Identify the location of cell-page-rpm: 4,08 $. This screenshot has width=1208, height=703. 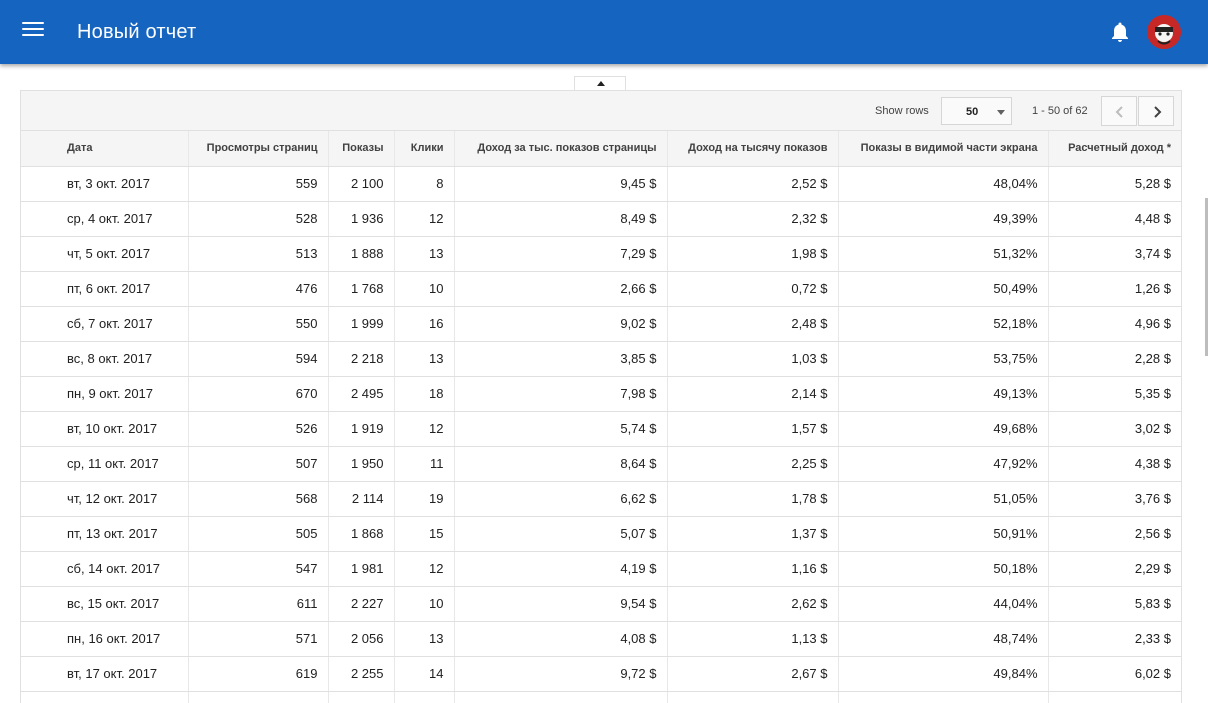
(561, 639).